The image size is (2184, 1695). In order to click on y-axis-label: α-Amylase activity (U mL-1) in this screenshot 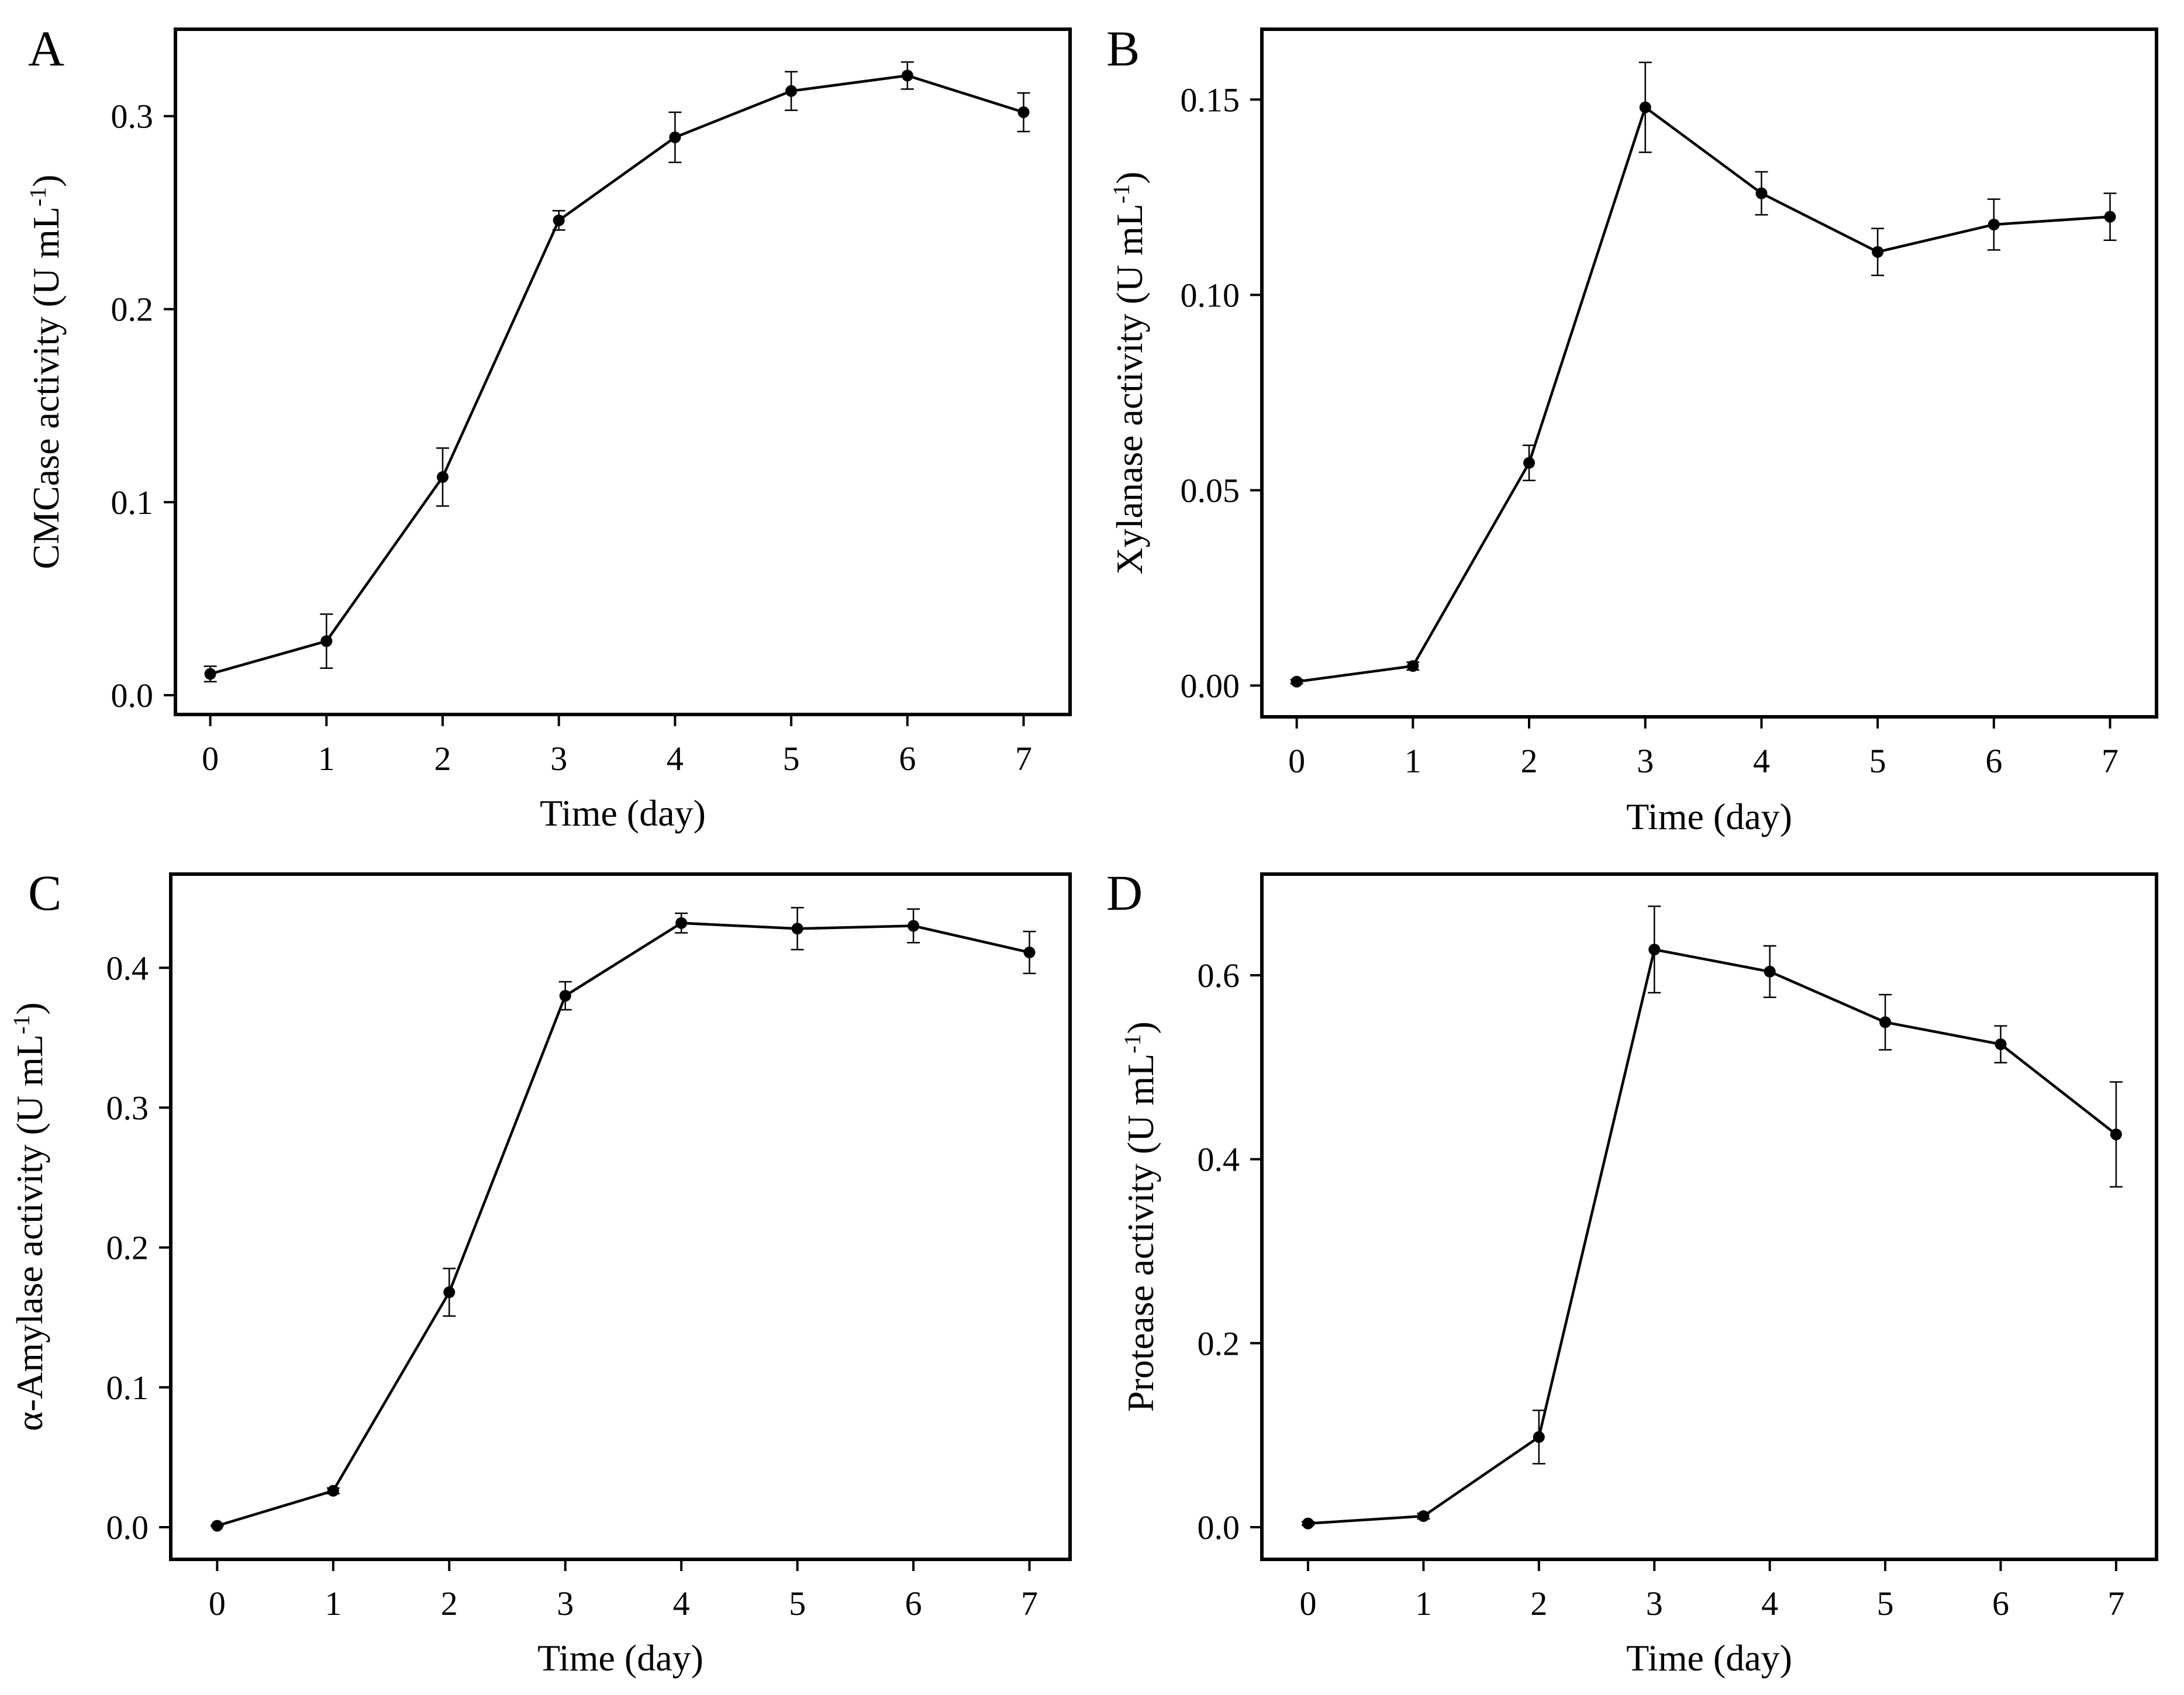, I will do `click(29, 1216)`.